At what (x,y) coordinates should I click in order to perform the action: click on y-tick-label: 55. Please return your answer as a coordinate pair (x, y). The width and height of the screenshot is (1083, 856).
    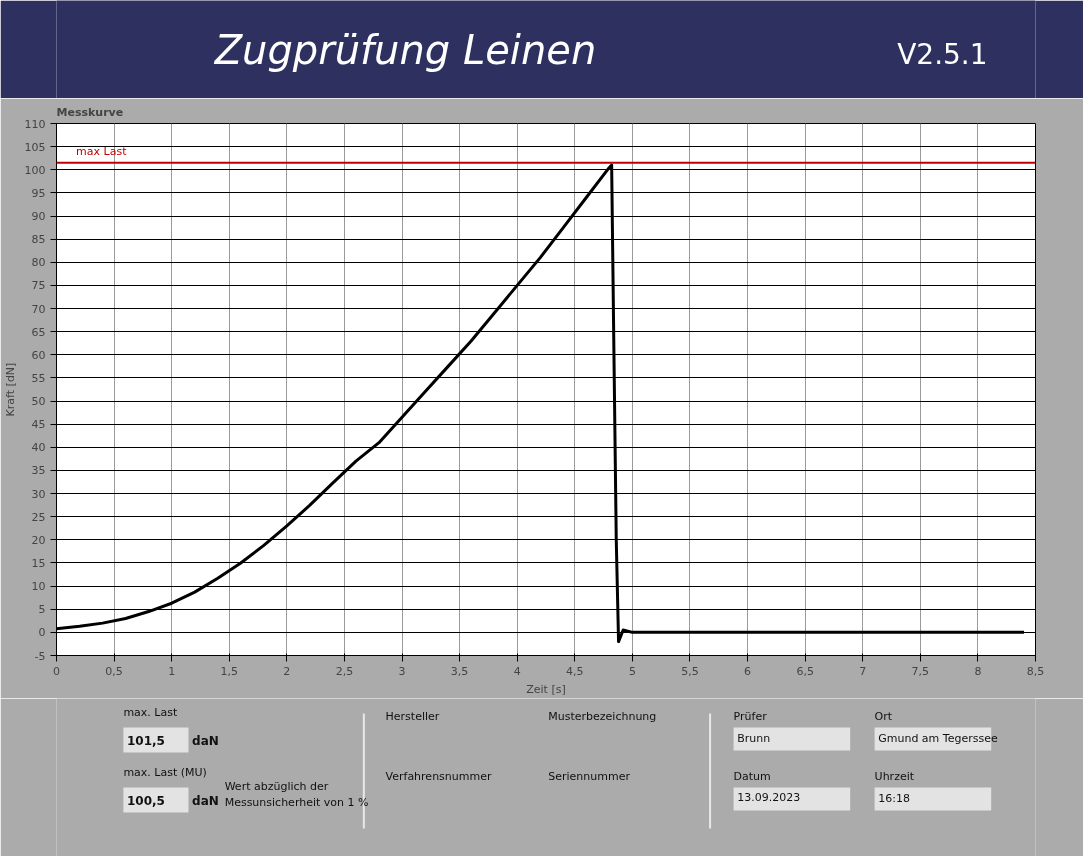
    Looking at the image, I should click on (38, 378).